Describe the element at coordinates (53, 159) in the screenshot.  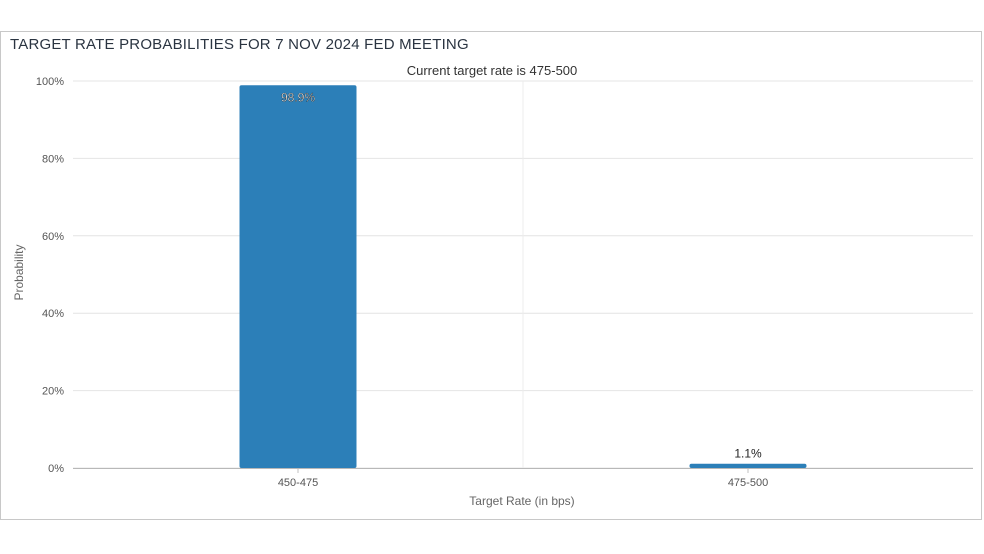
I see `y-tick-label: 80%` at that location.